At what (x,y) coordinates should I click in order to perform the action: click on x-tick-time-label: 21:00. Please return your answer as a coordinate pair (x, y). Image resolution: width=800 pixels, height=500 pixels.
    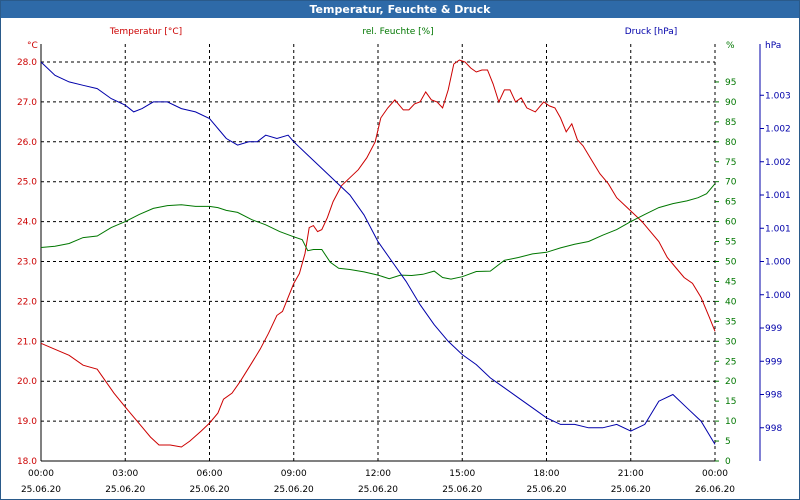
    Looking at the image, I should click on (631, 474).